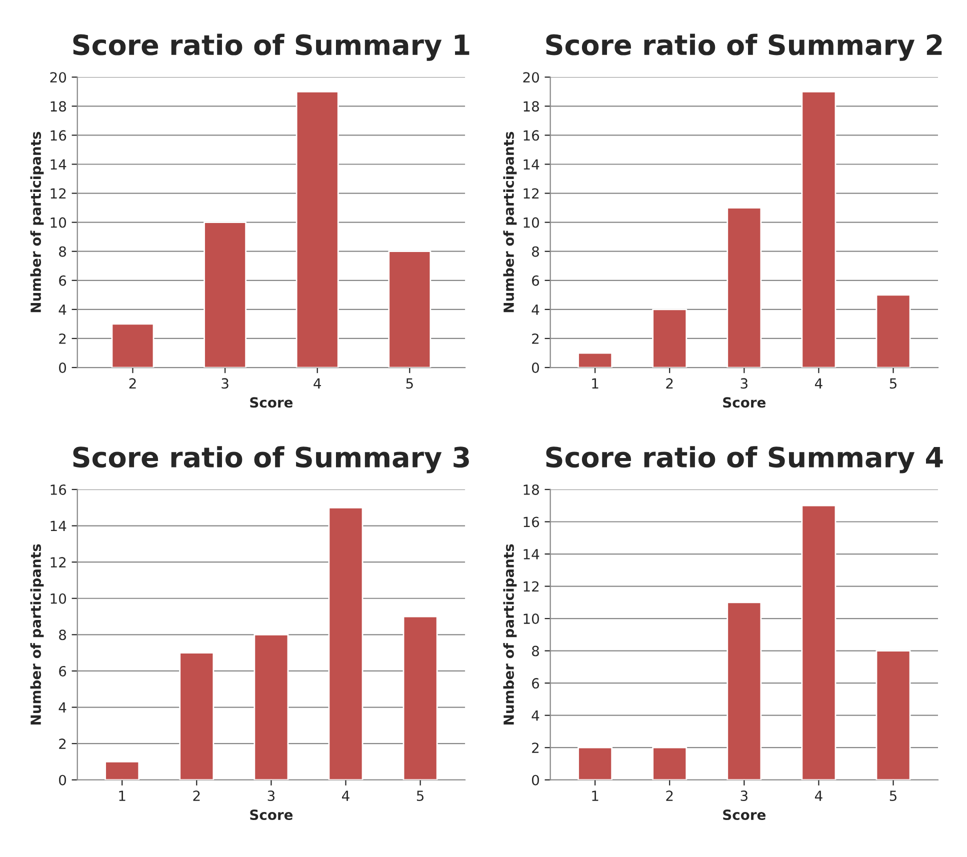 The width and height of the screenshot is (967, 857). What do you see at coordinates (271, 460) in the screenshot?
I see `chart-title: Score ratio of Summary 3` at bounding box center [271, 460].